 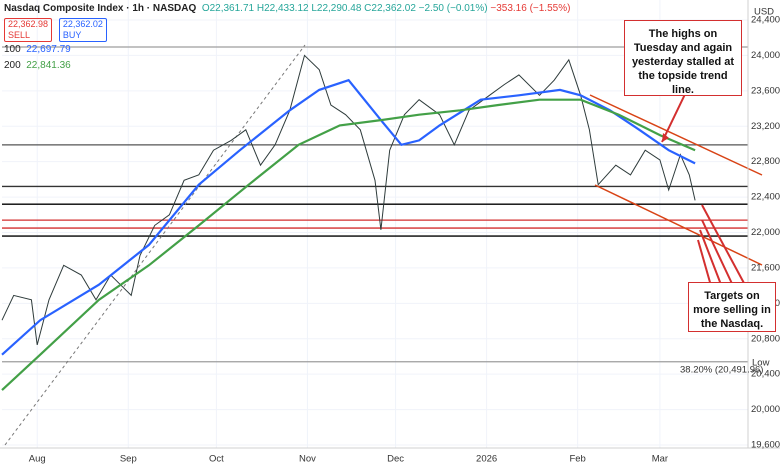 I want to click on y-tick-label: 19,600, so click(x=765, y=445).